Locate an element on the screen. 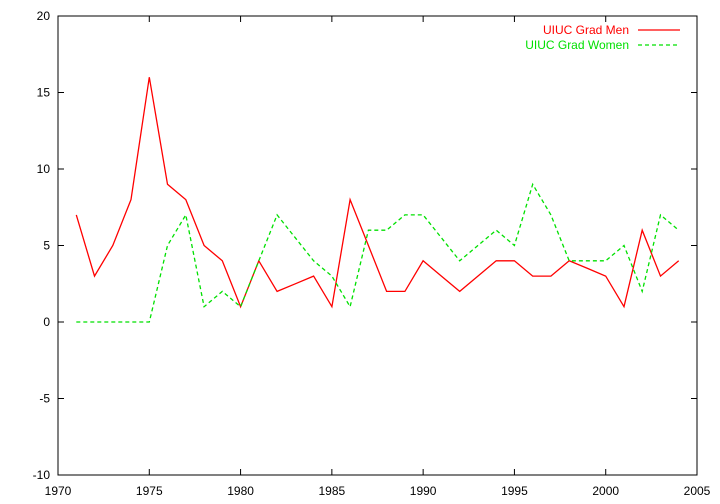  y-tick-label: 10 is located at coordinates (44, 169).